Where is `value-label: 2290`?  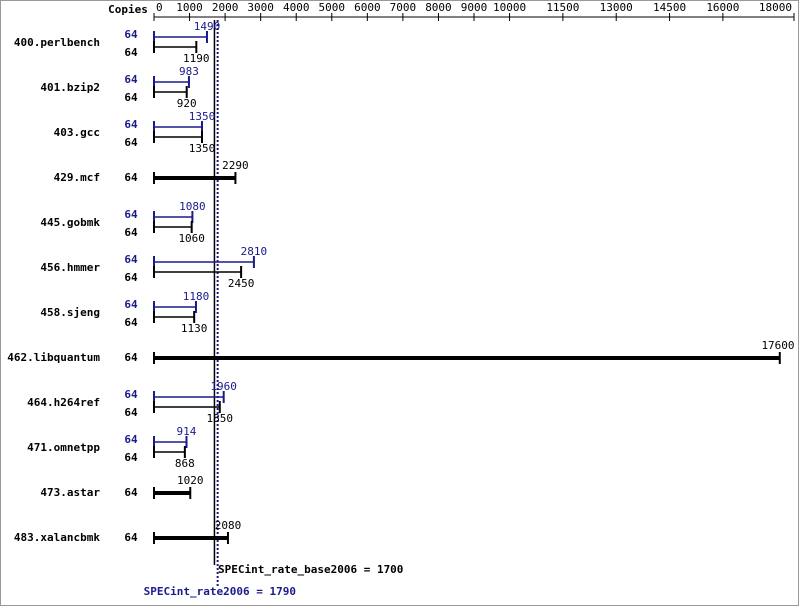
value-label: 2290 is located at coordinates (235, 165).